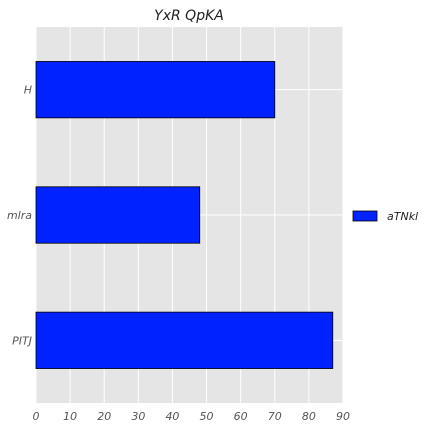 Image resolution: width=432 pixels, height=432 pixels. I want to click on chart-title: YxR QpKA, so click(189, 16).